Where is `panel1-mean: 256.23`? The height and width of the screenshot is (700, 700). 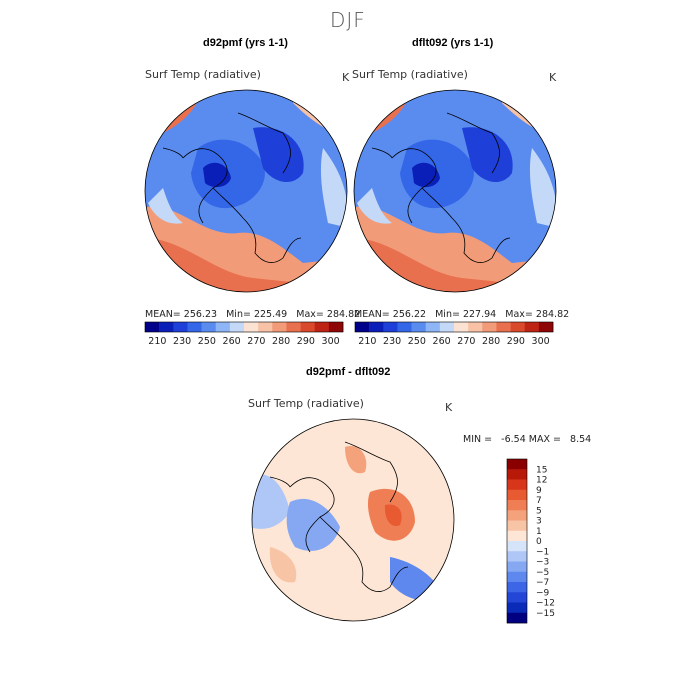
panel1-mean: 256.23 is located at coordinates (200, 314).